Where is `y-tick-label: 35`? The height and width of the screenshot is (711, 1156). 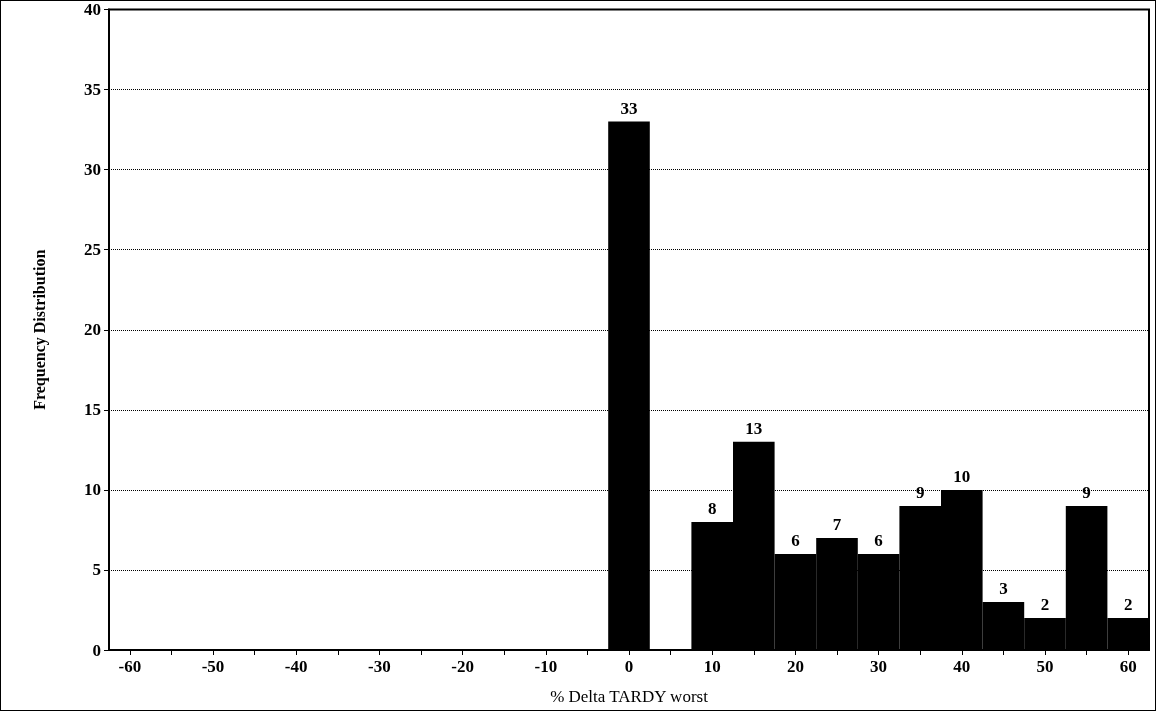
y-tick-label: 35 is located at coordinates (92, 90).